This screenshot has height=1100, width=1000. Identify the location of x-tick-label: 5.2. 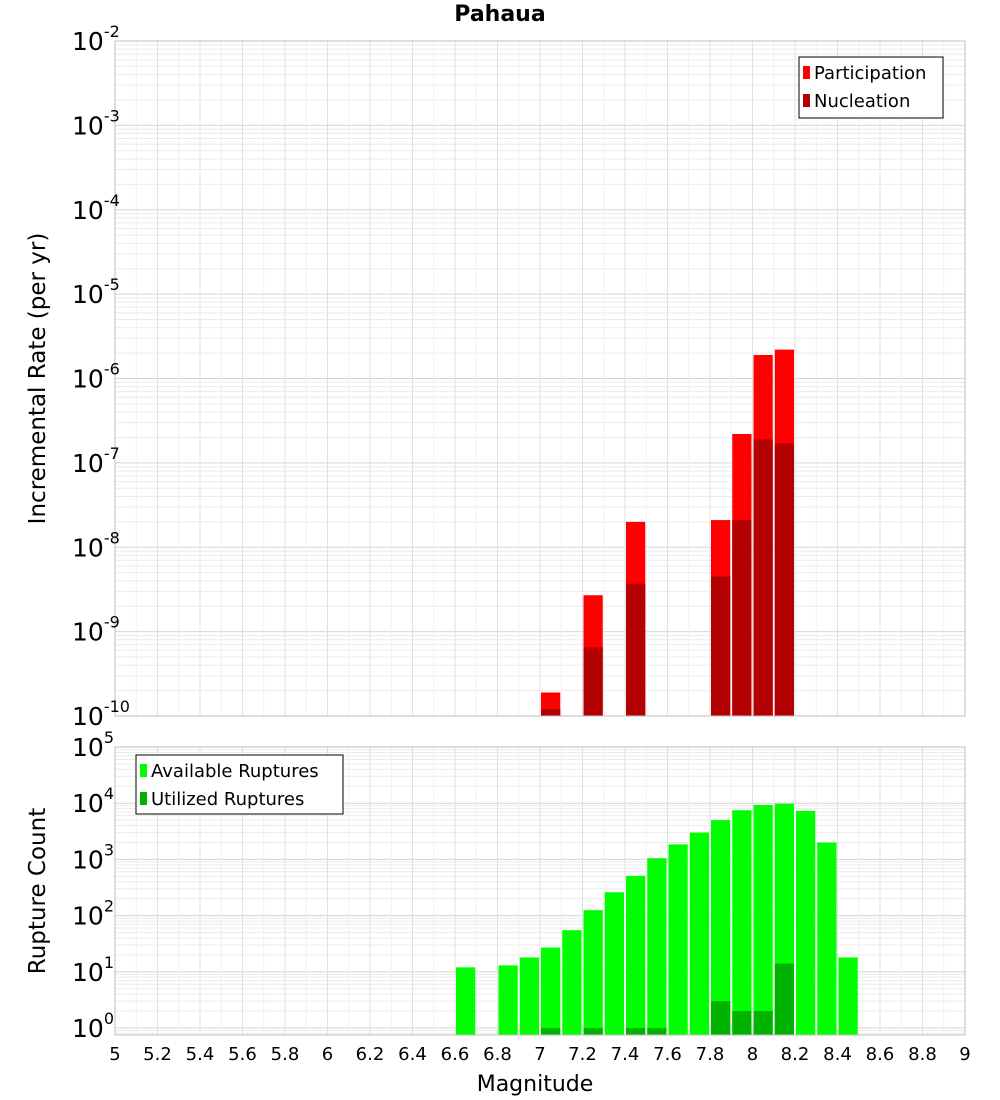
(157, 1054).